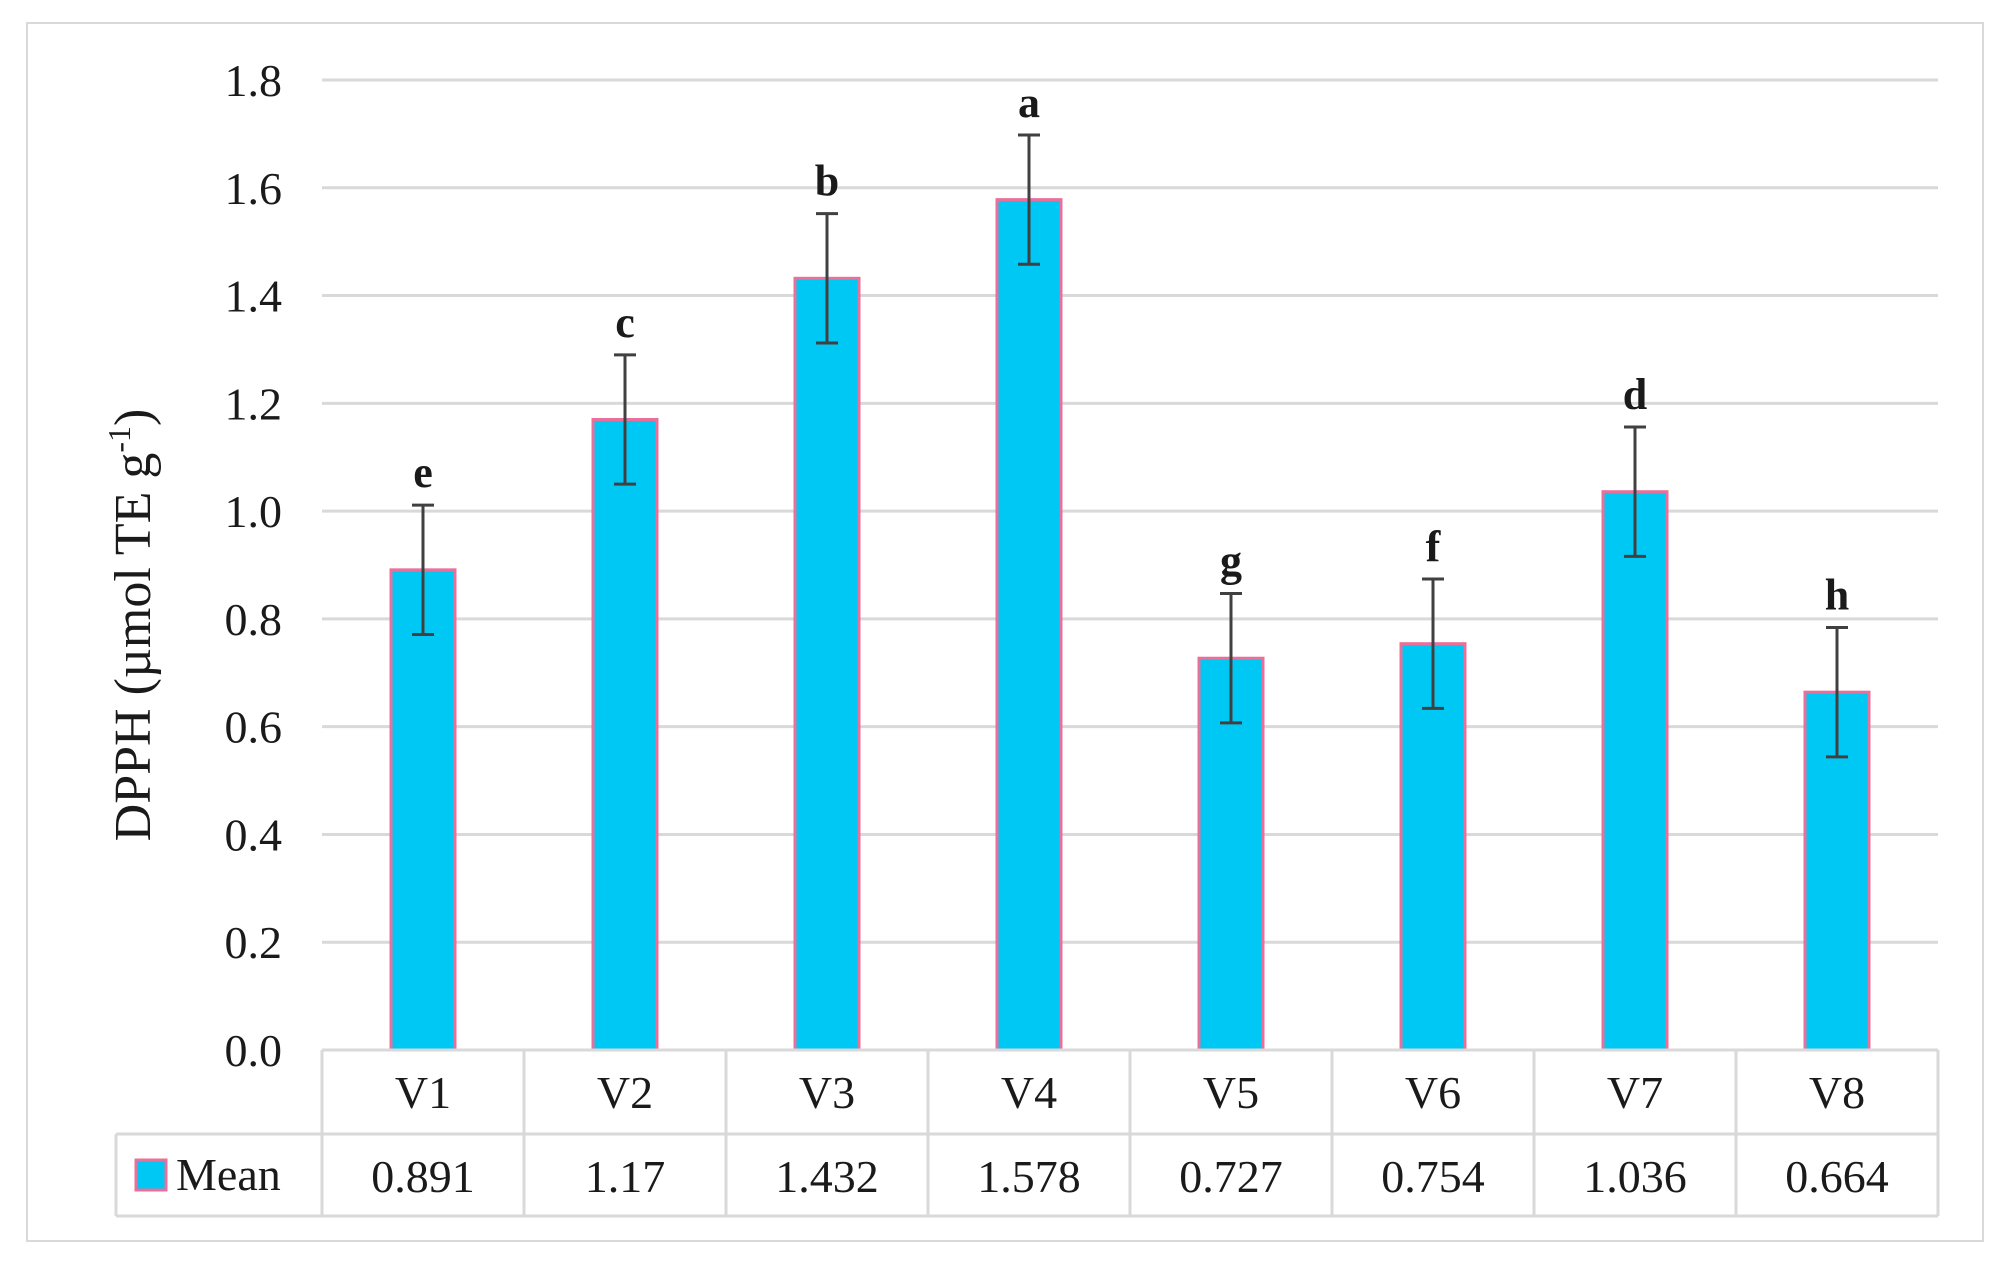  I want to click on significance-letter: f, so click(1434, 546).